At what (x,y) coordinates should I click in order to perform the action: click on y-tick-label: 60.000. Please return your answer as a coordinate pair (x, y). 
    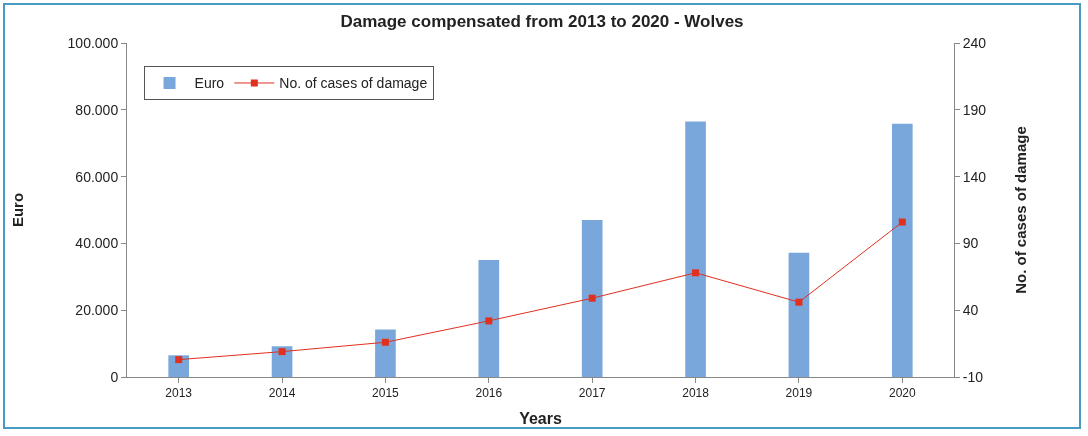
    Looking at the image, I should click on (97, 176).